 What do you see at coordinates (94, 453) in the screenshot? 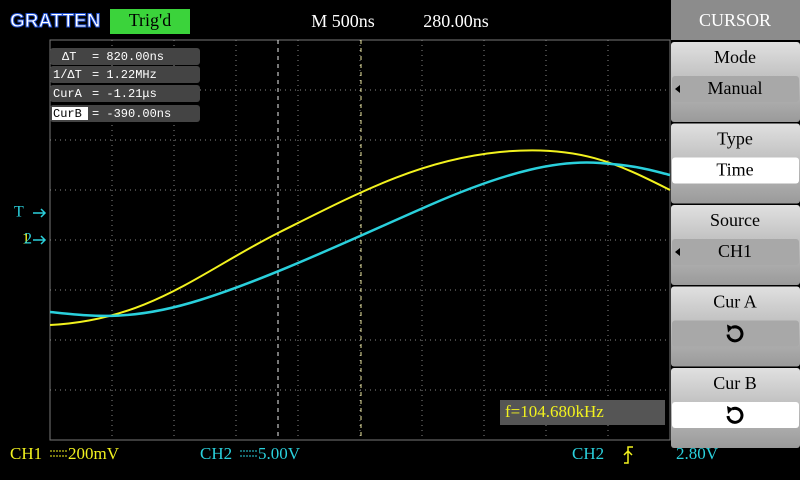
I see `ch1-scale: 200mV` at bounding box center [94, 453].